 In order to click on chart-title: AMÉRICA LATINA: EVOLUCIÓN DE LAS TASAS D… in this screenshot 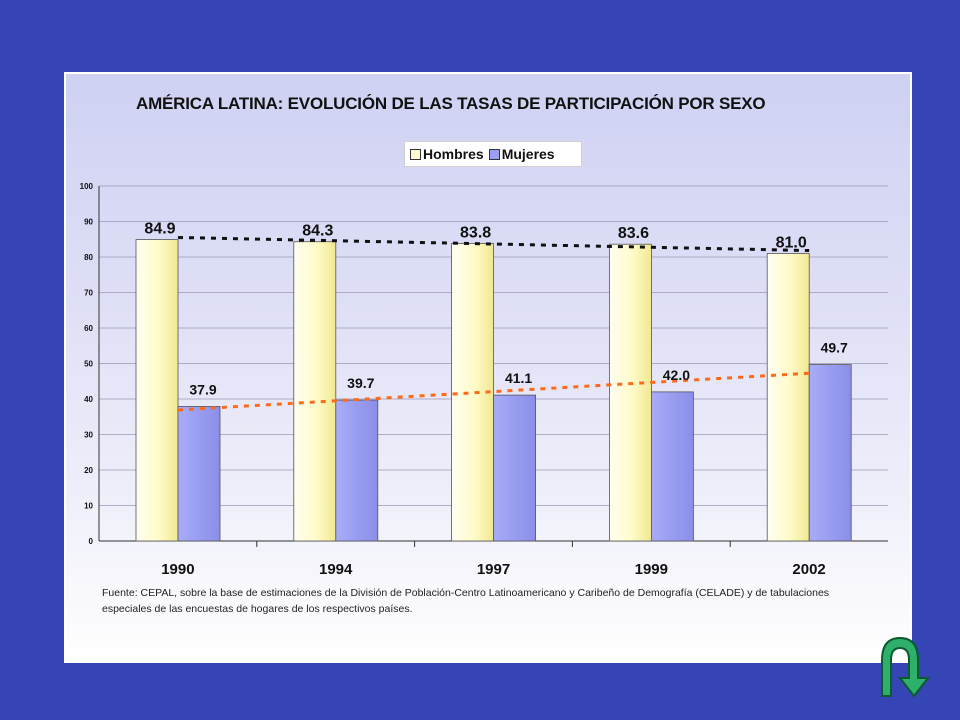, I will do `click(451, 103)`.